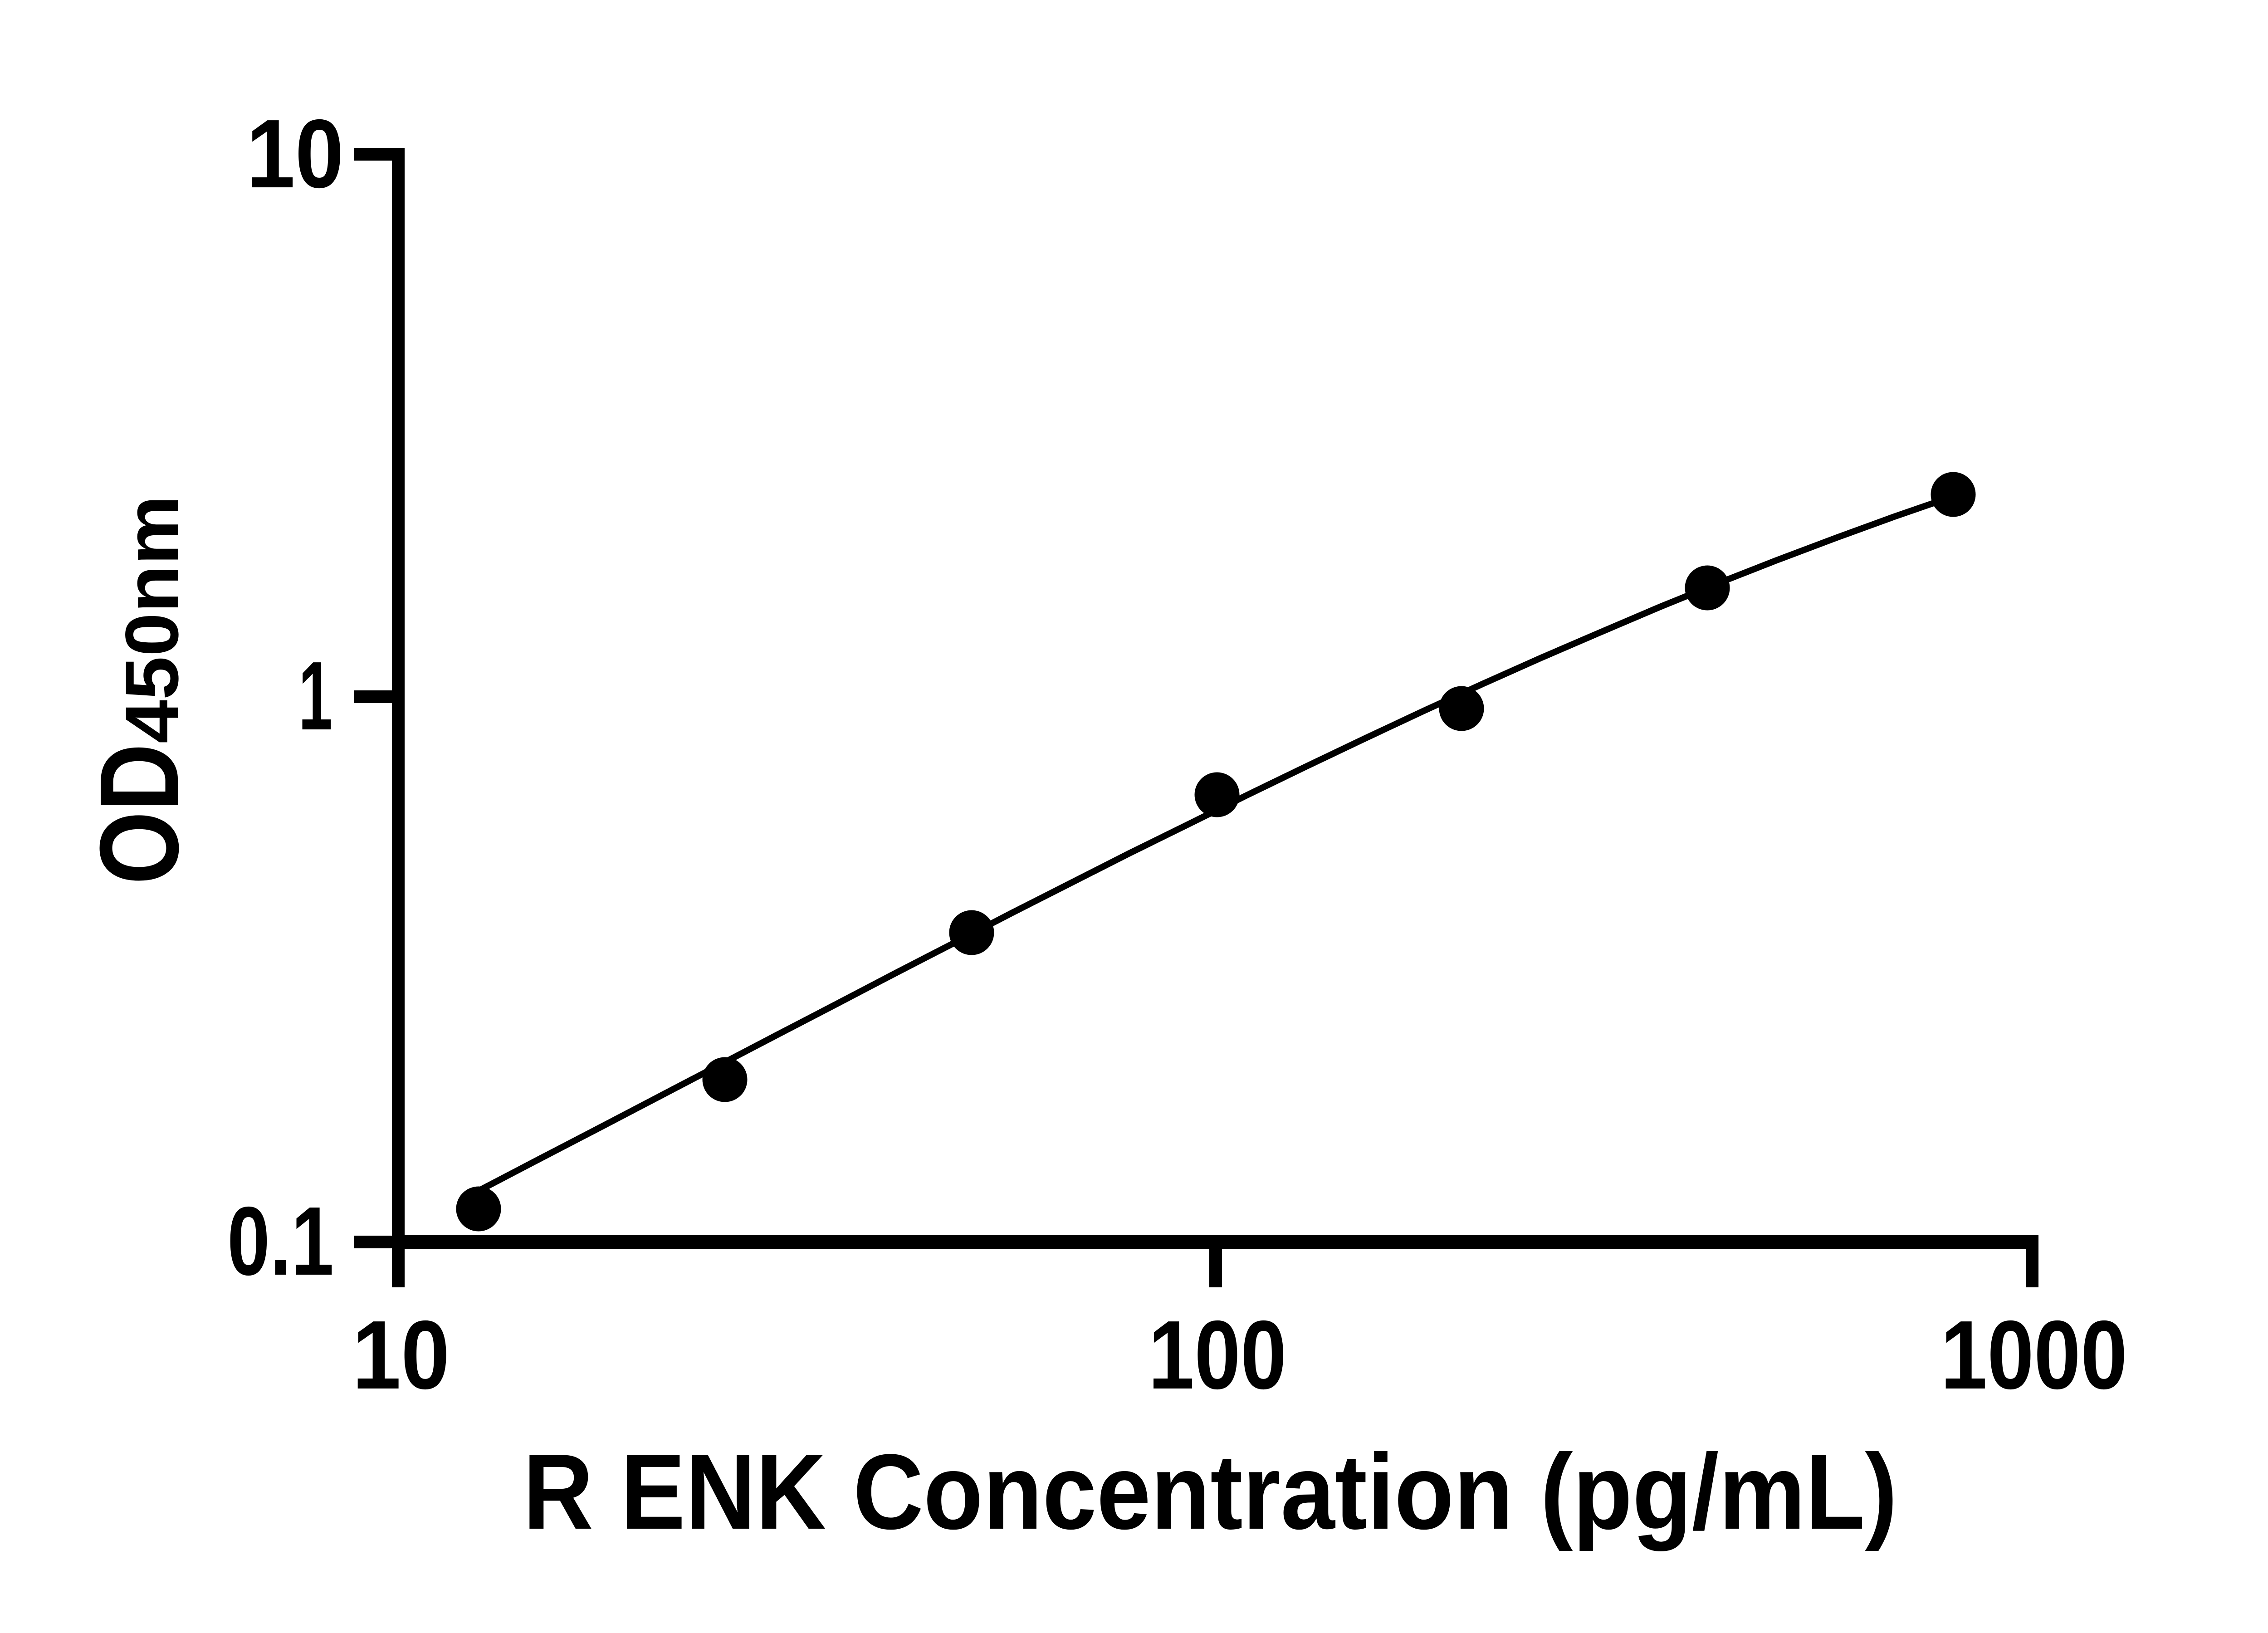 The width and height of the screenshot is (2268, 1633). What do you see at coordinates (281, 1241) in the screenshot?
I see `svg-text: 0.1` at bounding box center [281, 1241].